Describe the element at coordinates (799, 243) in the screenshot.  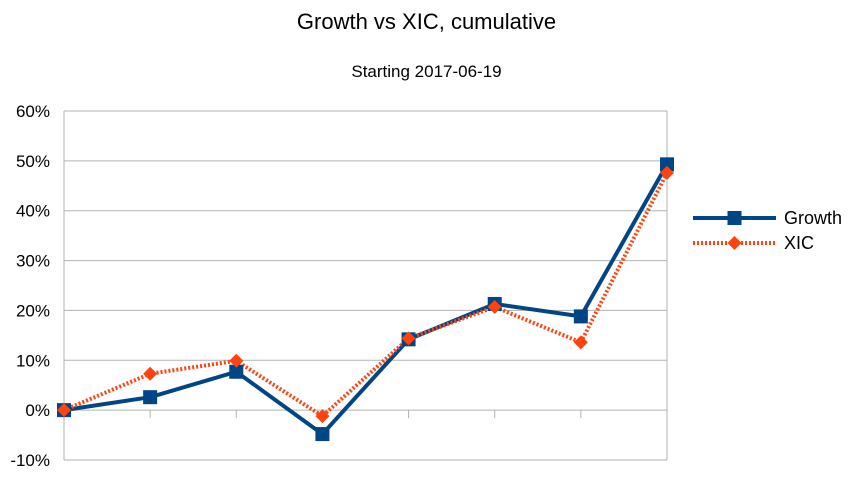
I see `legend-label-xic: XIC` at that location.